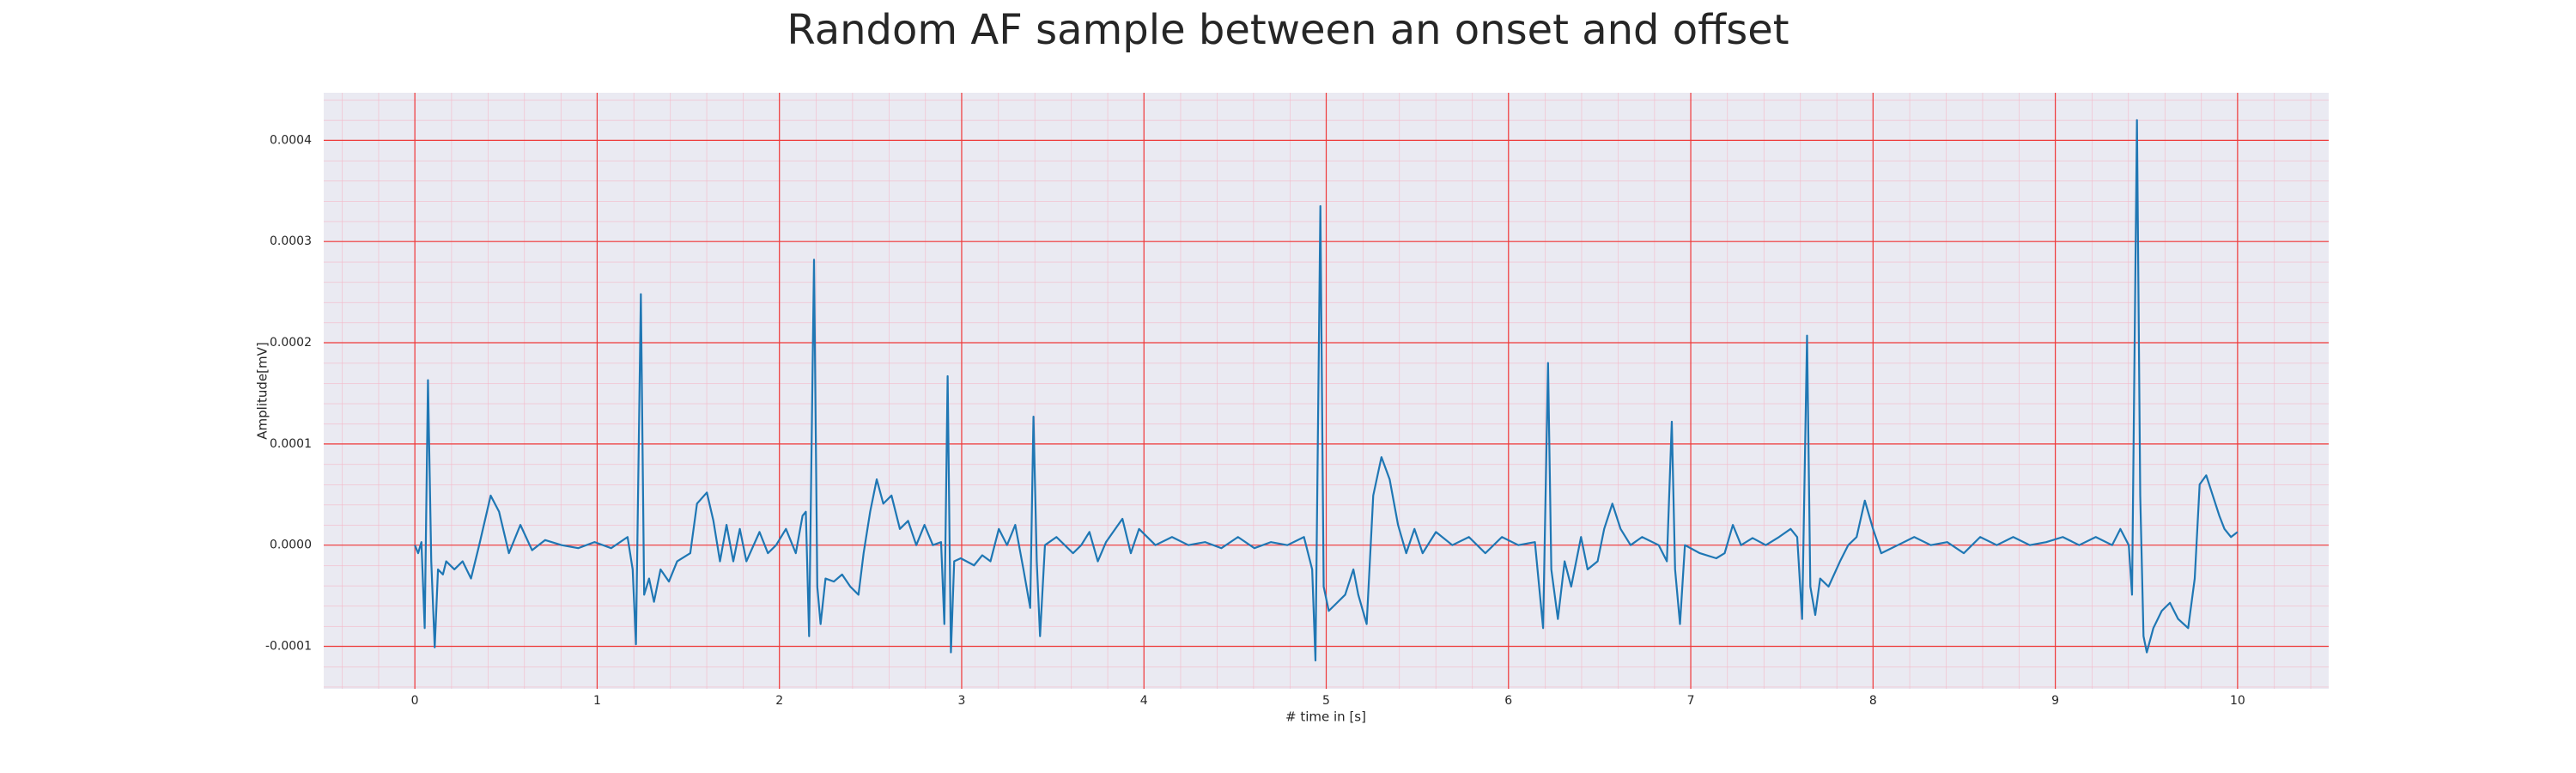  Describe the element at coordinates (1508, 701) in the screenshot. I see `x-tick-label: 6` at that location.